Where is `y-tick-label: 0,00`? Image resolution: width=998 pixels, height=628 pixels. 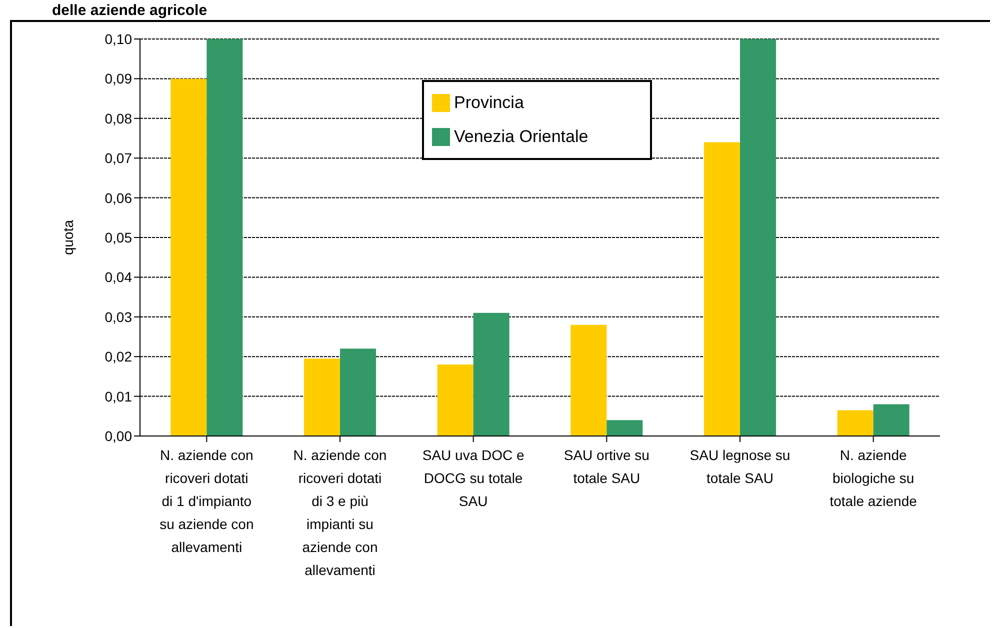
y-tick-label: 0,00 is located at coordinates (118, 436).